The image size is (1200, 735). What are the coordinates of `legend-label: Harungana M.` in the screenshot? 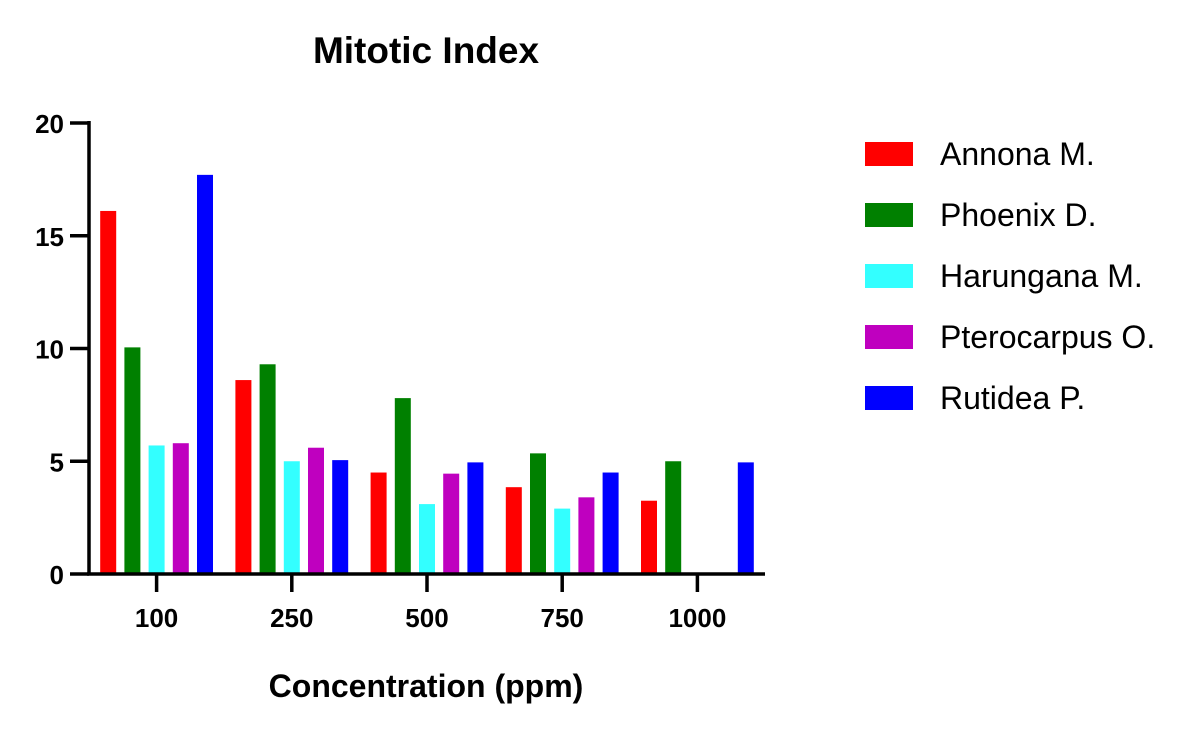 It's located at (1041, 276).